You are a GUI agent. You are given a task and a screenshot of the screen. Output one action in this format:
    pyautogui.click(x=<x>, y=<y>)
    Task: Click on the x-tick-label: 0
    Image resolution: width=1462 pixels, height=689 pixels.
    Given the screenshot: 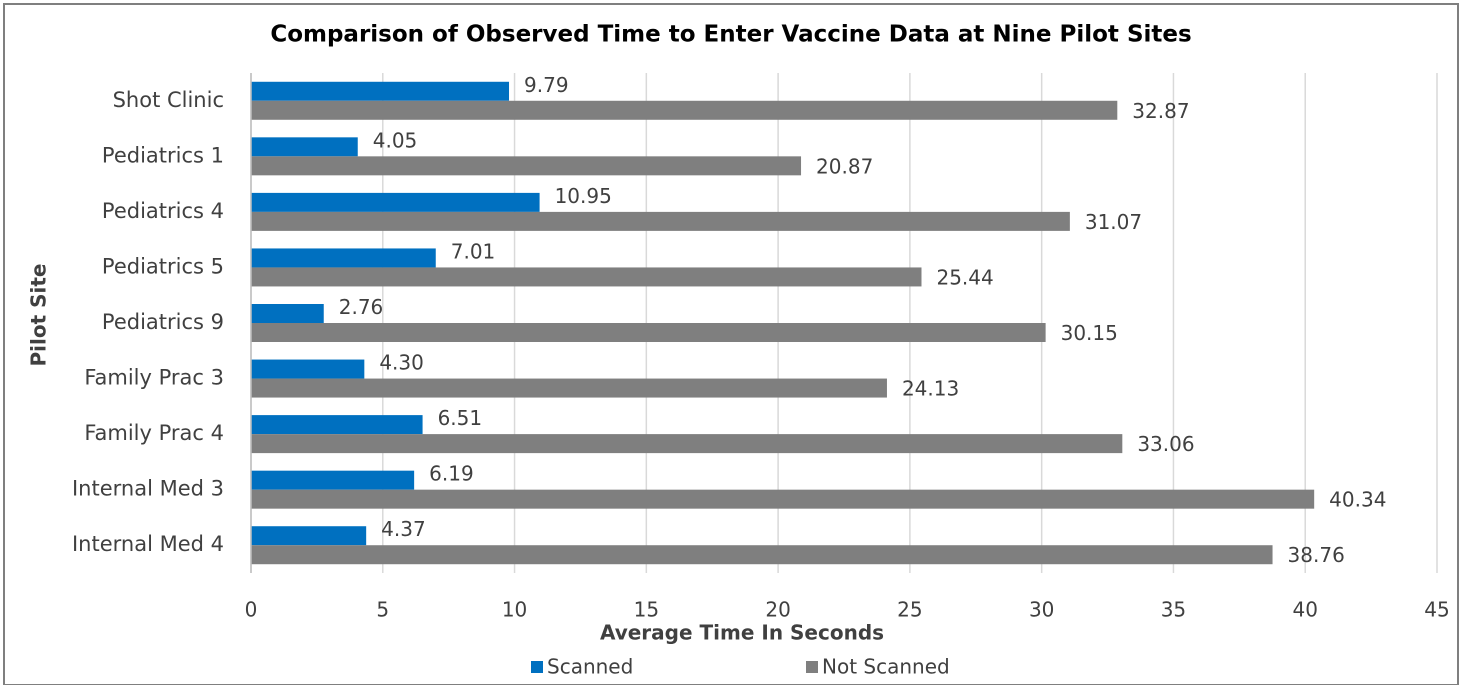 What is the action you would take?
    pyautogui.click(x=251, y=610)
    